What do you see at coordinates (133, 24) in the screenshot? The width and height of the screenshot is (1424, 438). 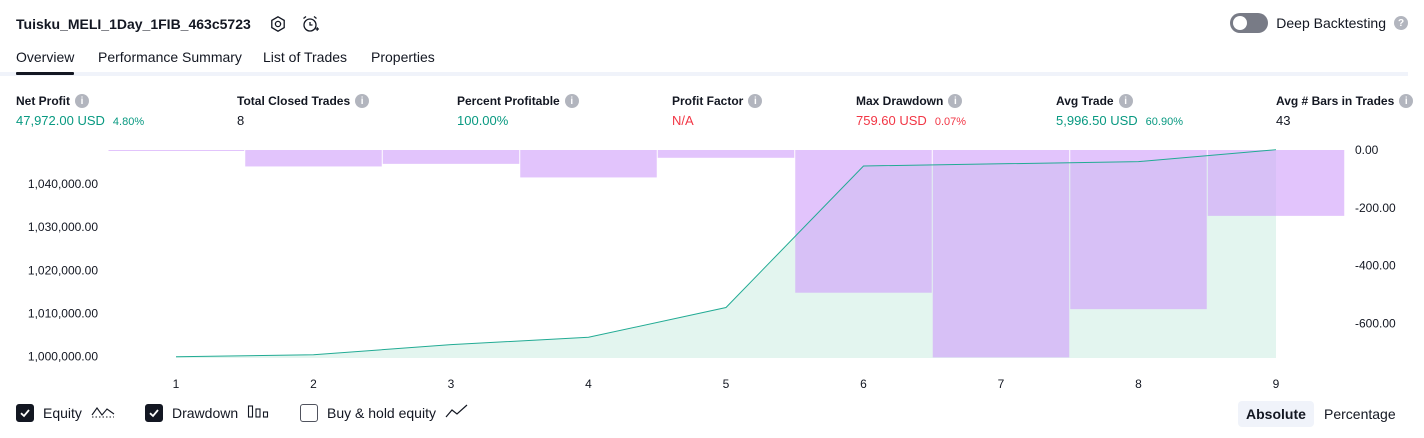 I see `strategy-name: Tuisku_MELI_1Day_1FIB_463c5723` at bounding box center [133, 24].